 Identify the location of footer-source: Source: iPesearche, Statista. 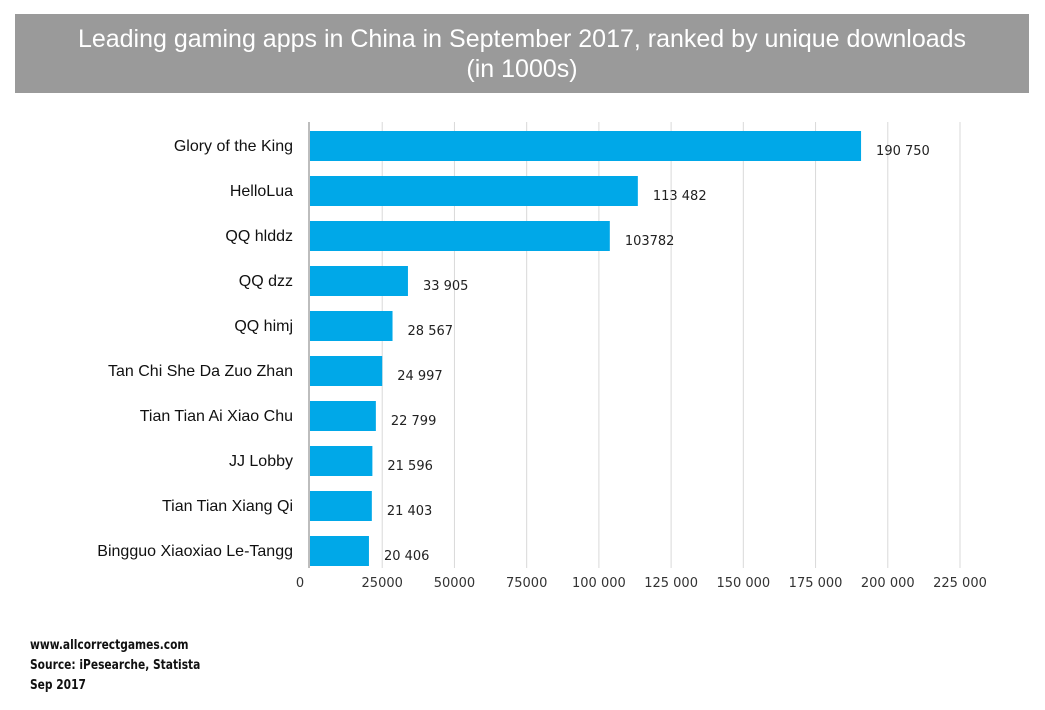
(115, 665).